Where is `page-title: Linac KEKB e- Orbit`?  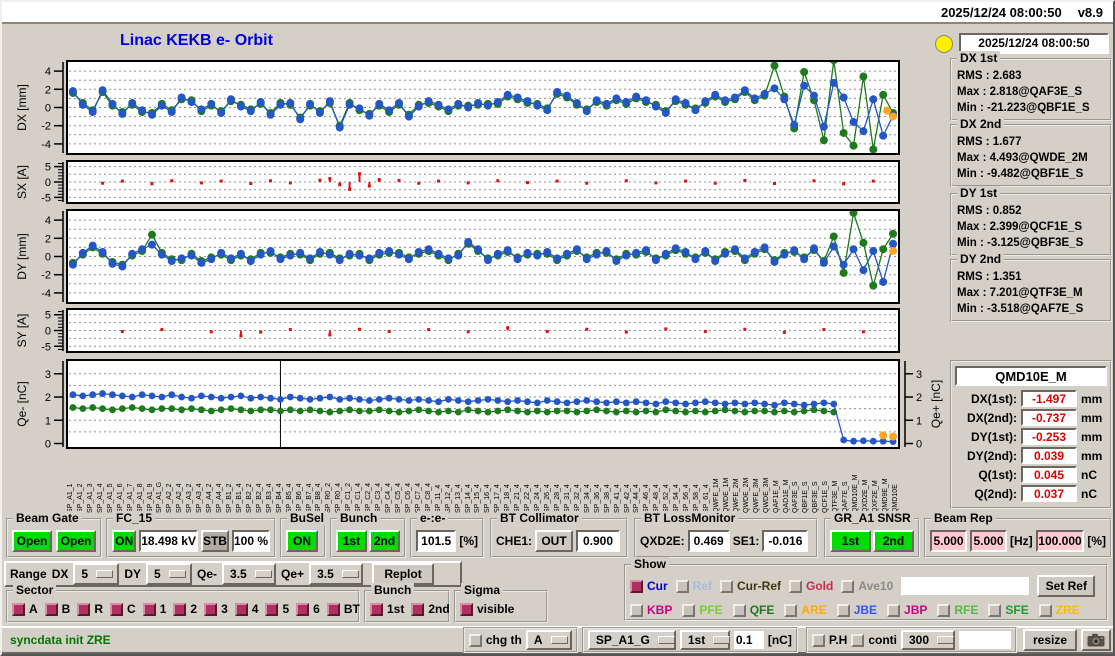
page-title: Linac KEKB e- Orbit is located at coordinates (196, 40).